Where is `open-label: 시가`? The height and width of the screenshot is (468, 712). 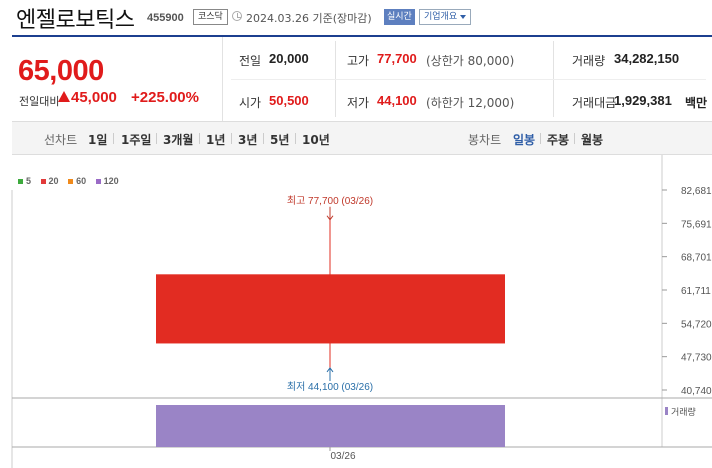 open-label: 시가 is located at coordinates (250, 103).